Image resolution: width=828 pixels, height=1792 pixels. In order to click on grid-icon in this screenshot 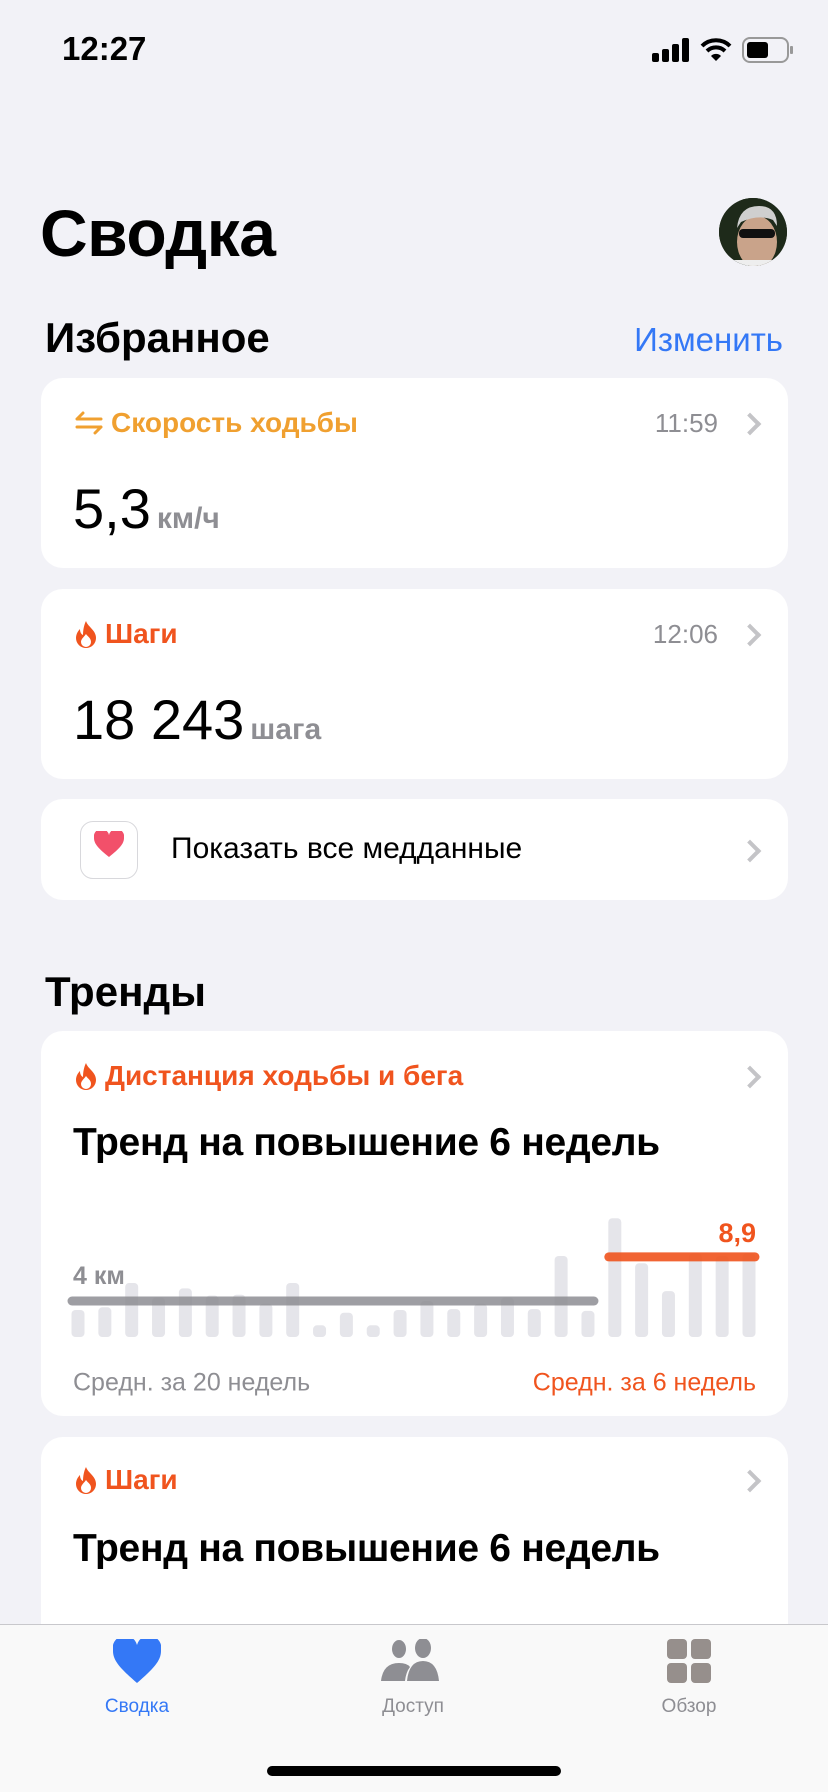, I will do `click(689, 1661)`.